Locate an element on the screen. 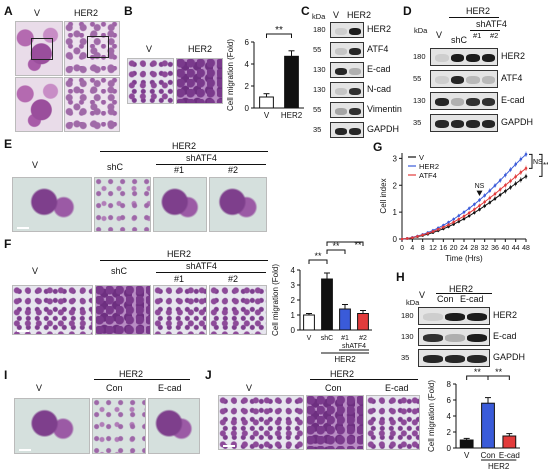 The height and width of the screenshot is (470, 550). panel-e-label-2: #2 is located at coordinates (233, 170).